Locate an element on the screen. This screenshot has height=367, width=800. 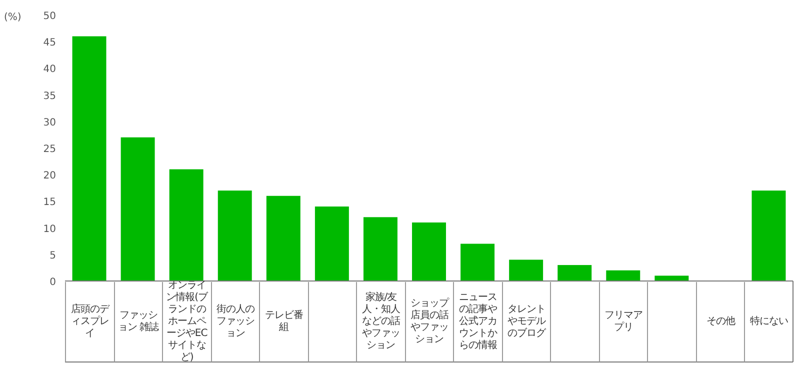
y-tick-label: 40 is located at coordinates (49, 70).